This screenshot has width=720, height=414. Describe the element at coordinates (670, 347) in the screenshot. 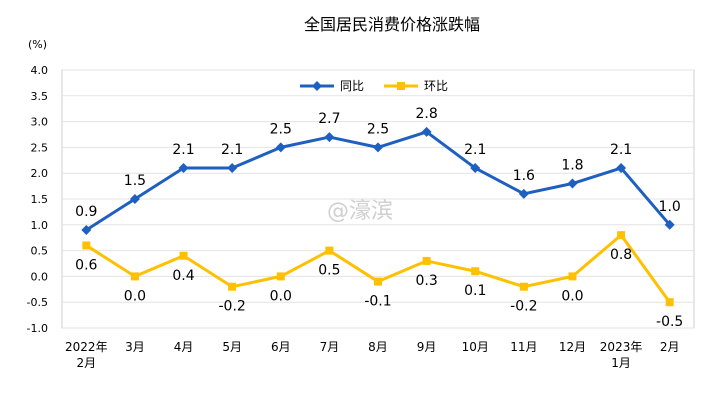

I see `x-tick-label: 2月` at that location.